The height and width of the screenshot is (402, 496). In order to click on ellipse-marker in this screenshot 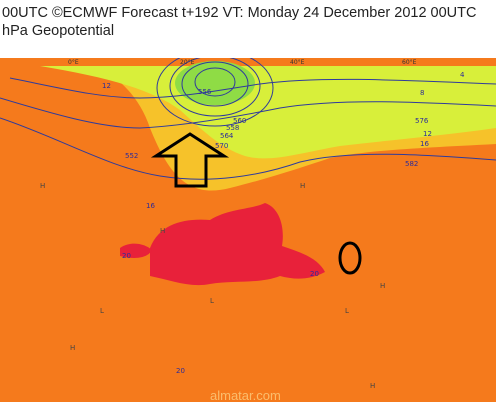, I will do `click(350, 258)`.